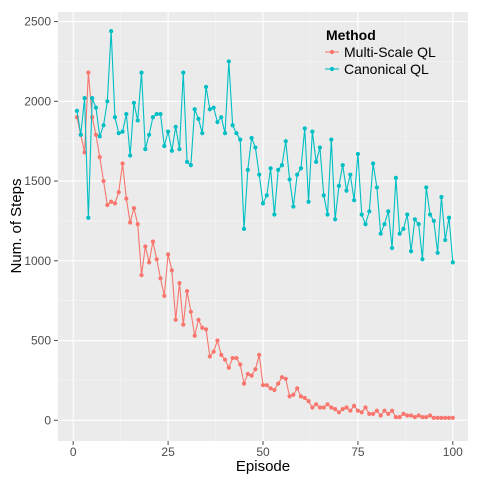 The image size is (480, 480). I want to click on y-tick-label: 1000, so click(37, 261).